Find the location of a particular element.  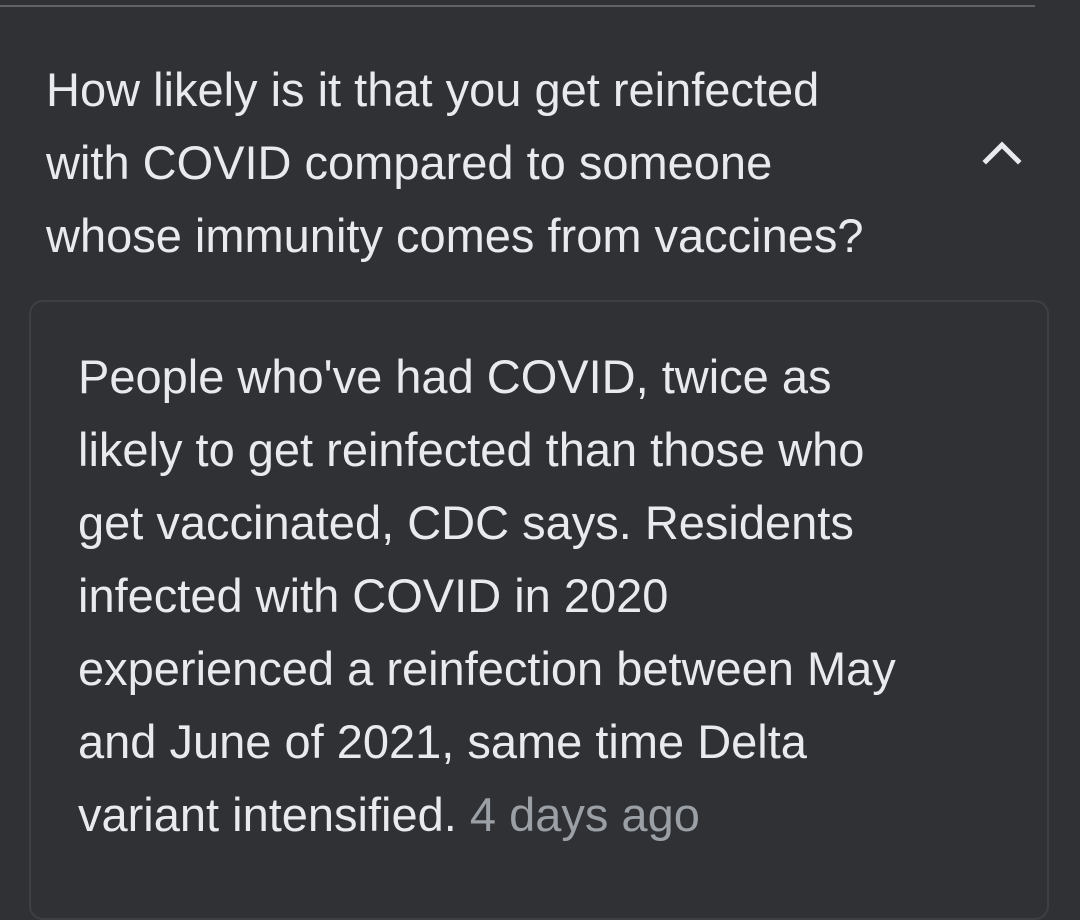

chevron-up-icon is located at coordinates (1002, 151).